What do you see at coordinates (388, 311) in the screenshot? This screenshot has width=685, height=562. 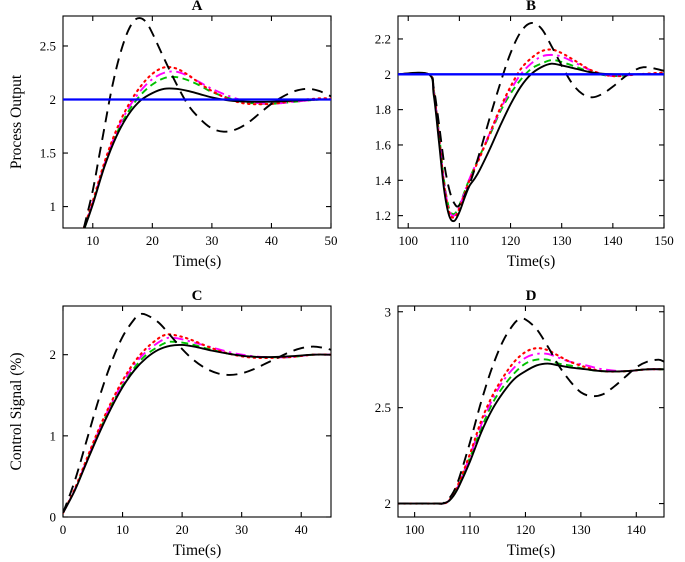 I see `y-tick-label: 3` at bounding box center [388, 311].